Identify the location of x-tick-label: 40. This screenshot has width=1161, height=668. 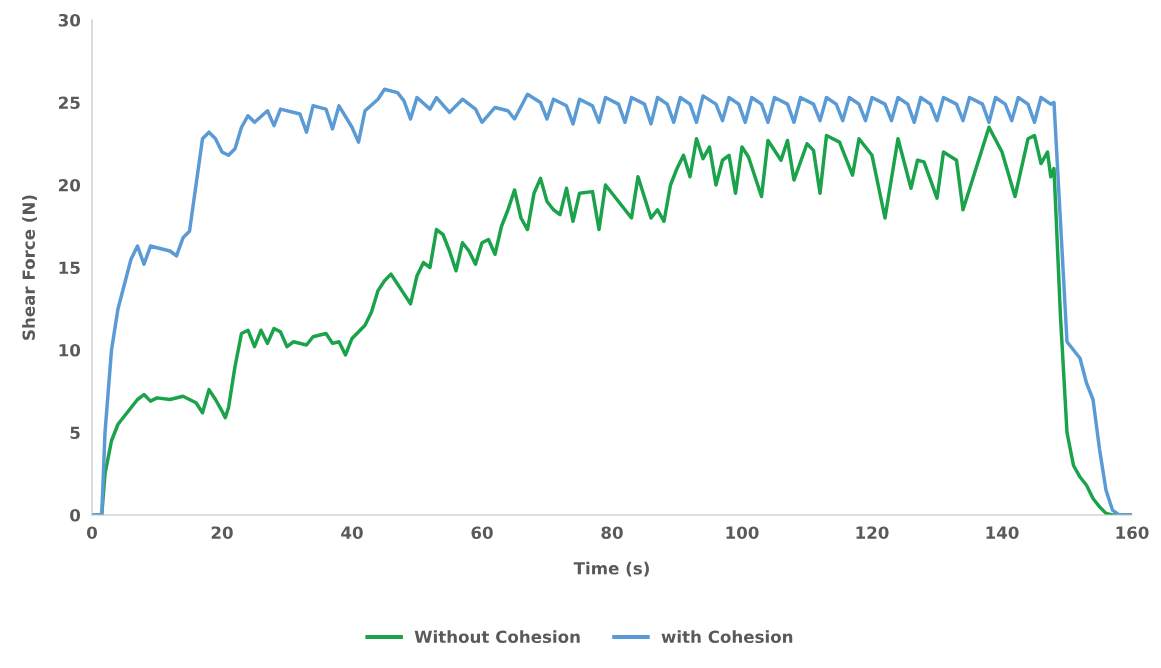
(352, 533).